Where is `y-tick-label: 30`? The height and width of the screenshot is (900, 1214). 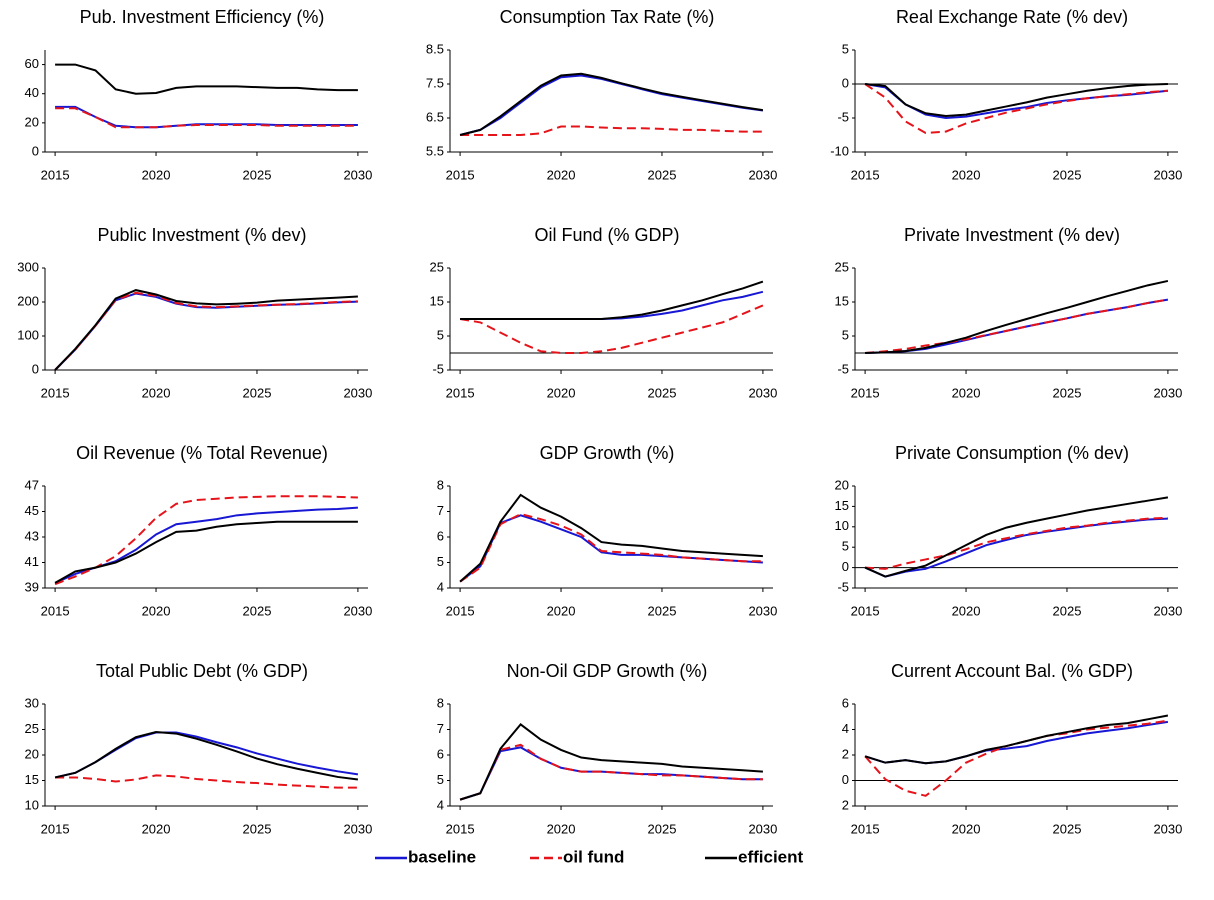
y-tick-label: 30 is located at coordinates (32, 702).